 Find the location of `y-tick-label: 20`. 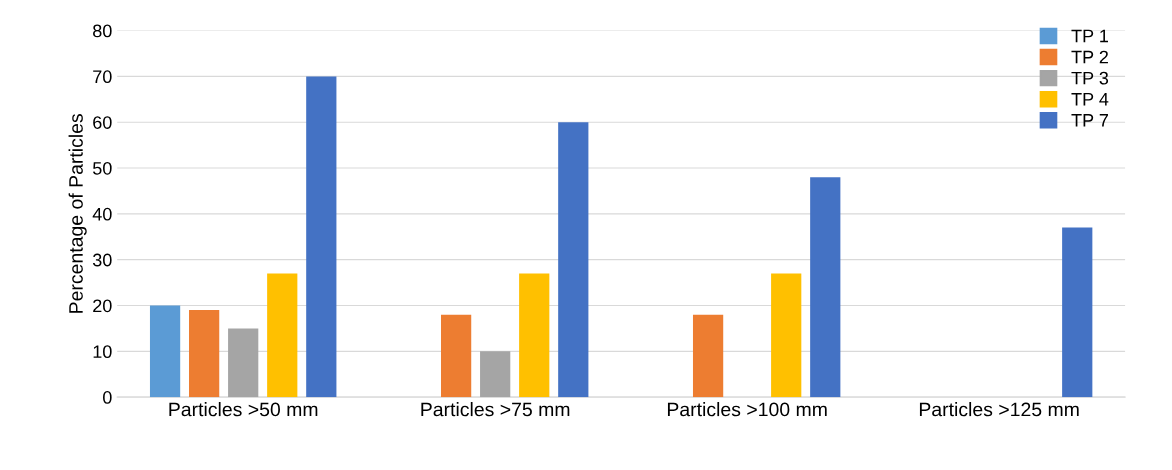

y-tick-label: 20 is located at coordinates (102, 306).